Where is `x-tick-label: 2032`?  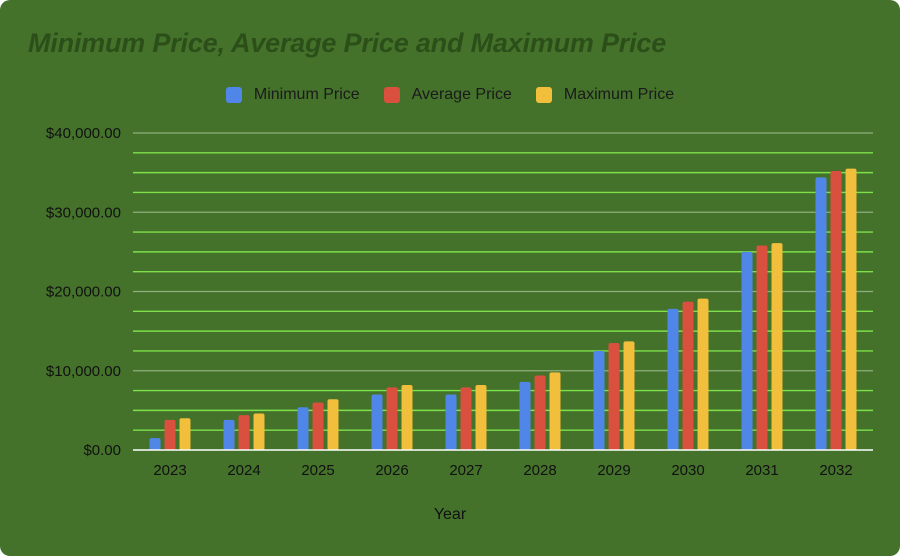
x-tick-label: 2032 is located at coordinates (835, 470).